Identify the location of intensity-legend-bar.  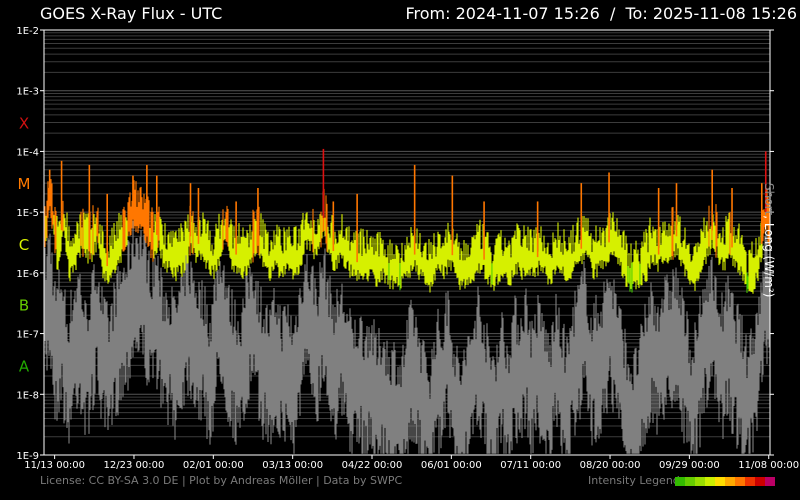
(725, 481).